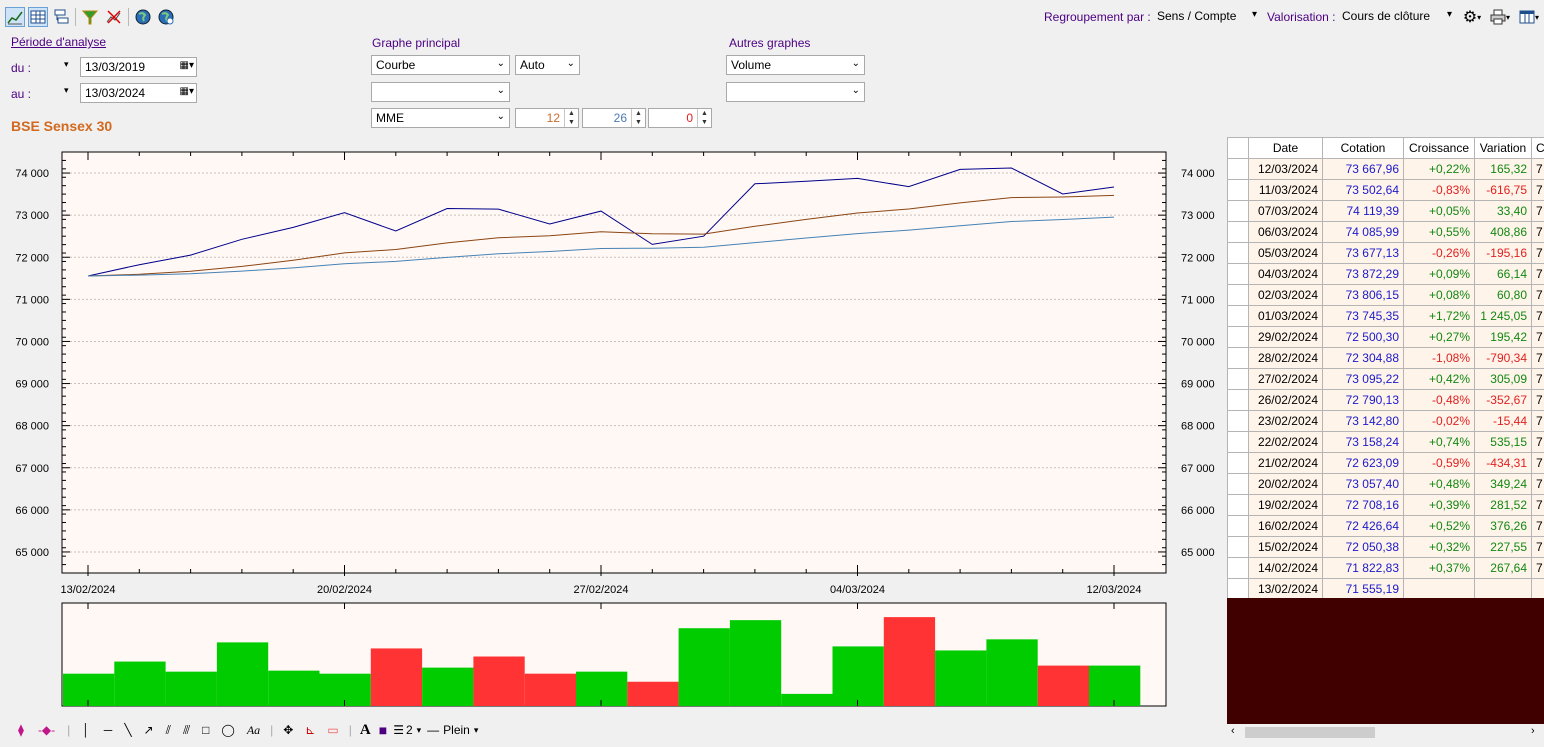  What do you see at coordinates (1537, 148) in the screenshot?
I see `column-header-c: C` at bounding box center [1537, 148].